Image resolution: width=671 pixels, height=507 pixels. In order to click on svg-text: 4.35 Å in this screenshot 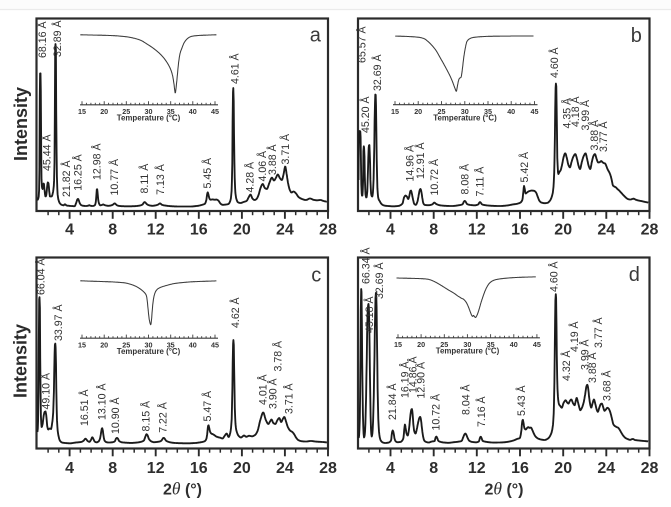, I will do `click(567, 113)`.